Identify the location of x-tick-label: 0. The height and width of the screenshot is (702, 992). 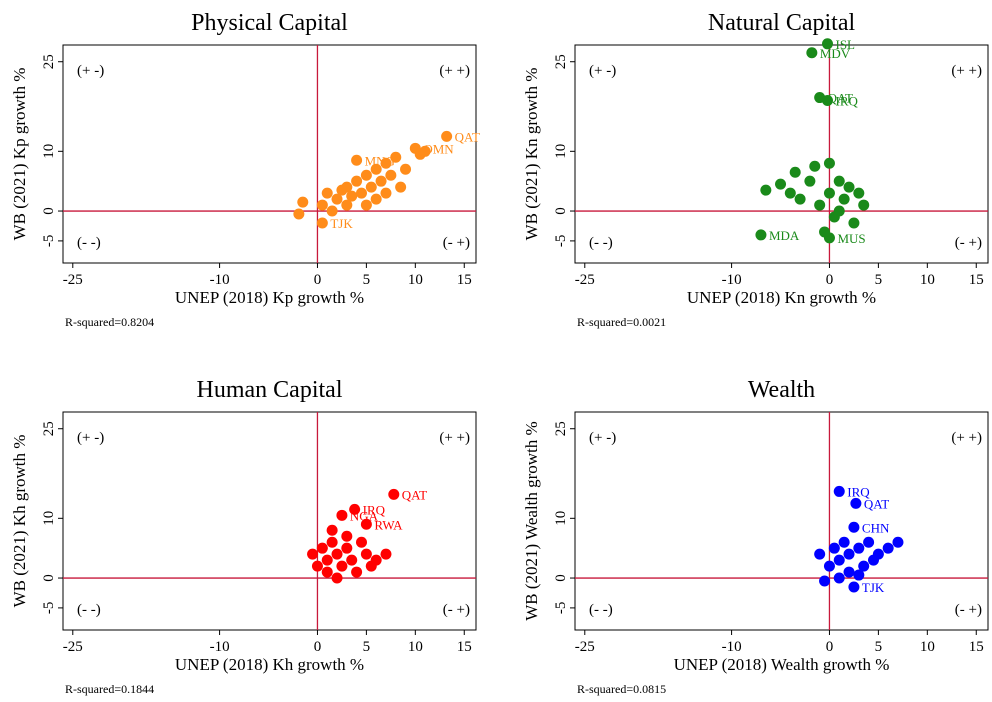
(318, 647).